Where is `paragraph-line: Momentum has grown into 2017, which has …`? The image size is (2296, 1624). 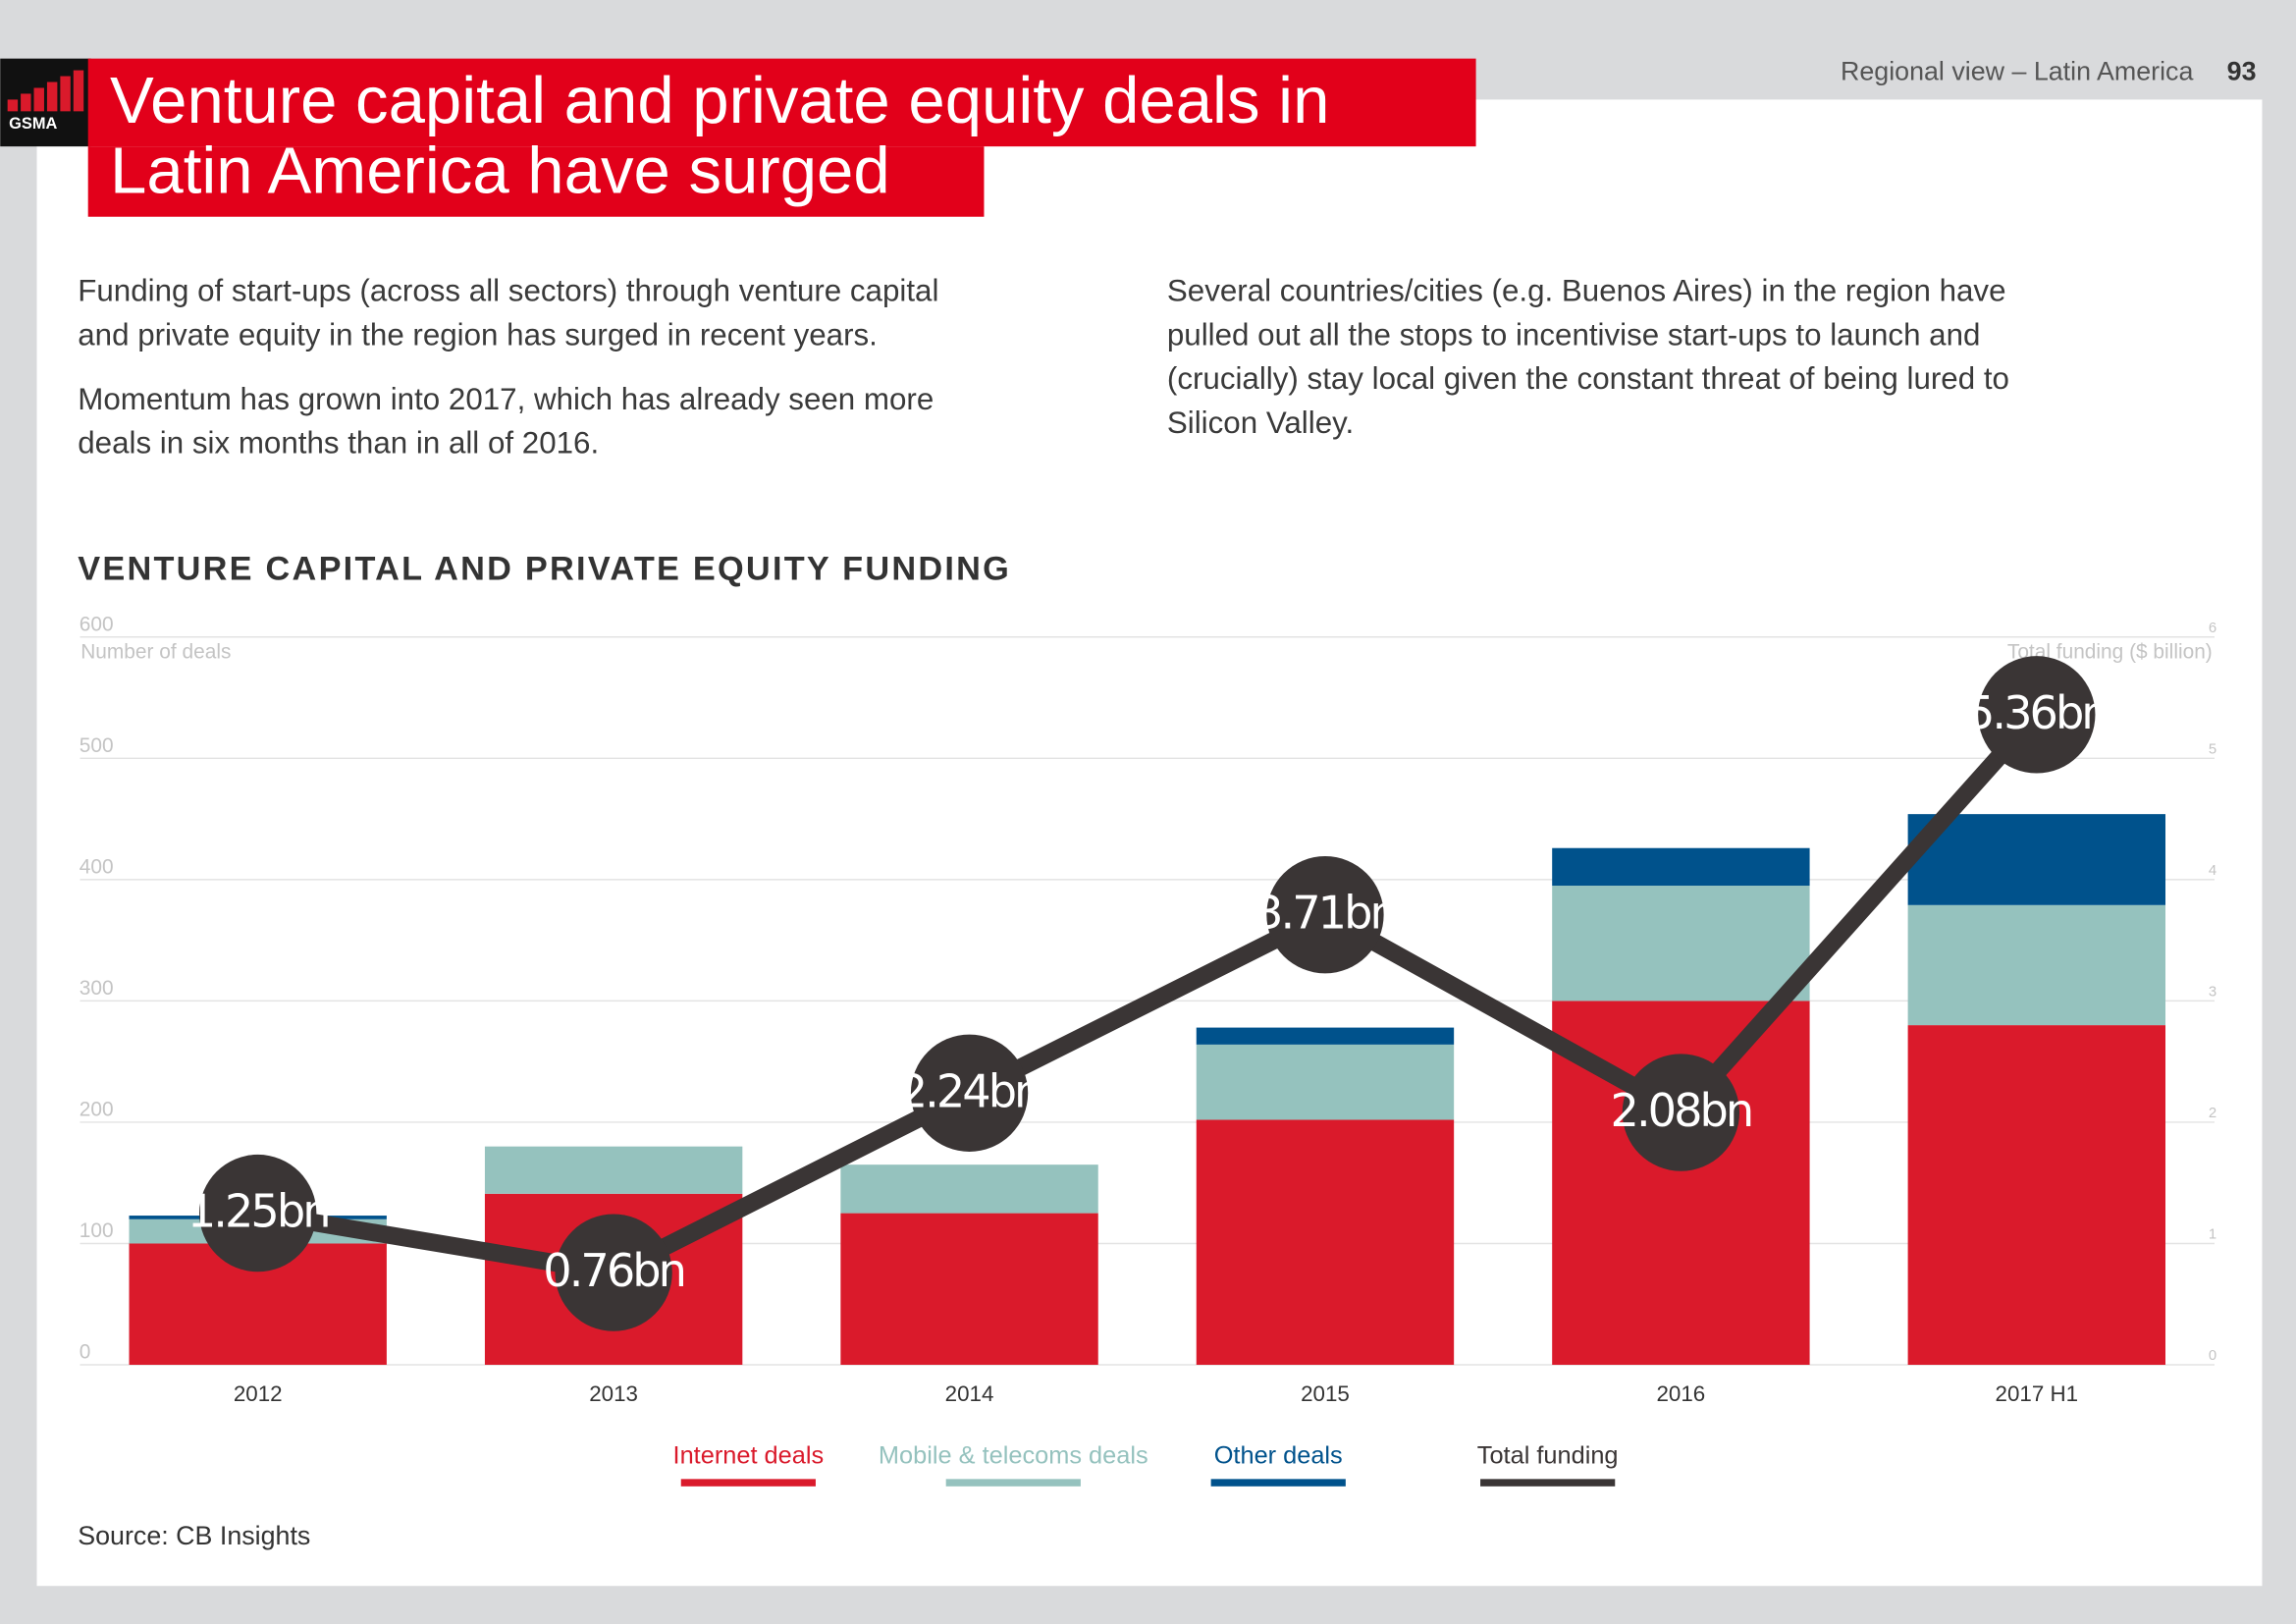
paragraph-line: Momentum has grown into 2017, which has … is located at coordinates (506, 399).